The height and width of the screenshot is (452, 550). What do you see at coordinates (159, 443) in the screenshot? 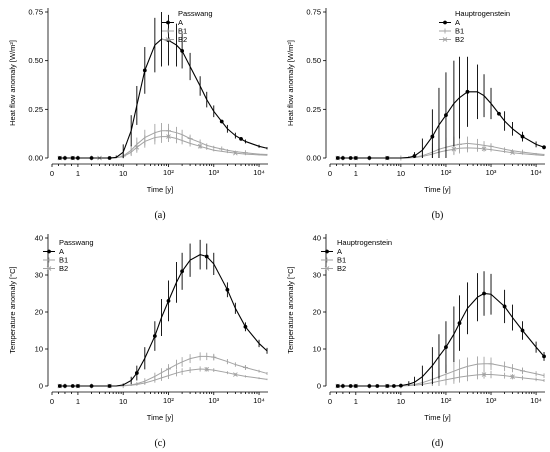
I see `panel-caption: (c)` at bounding box center [159, 443].